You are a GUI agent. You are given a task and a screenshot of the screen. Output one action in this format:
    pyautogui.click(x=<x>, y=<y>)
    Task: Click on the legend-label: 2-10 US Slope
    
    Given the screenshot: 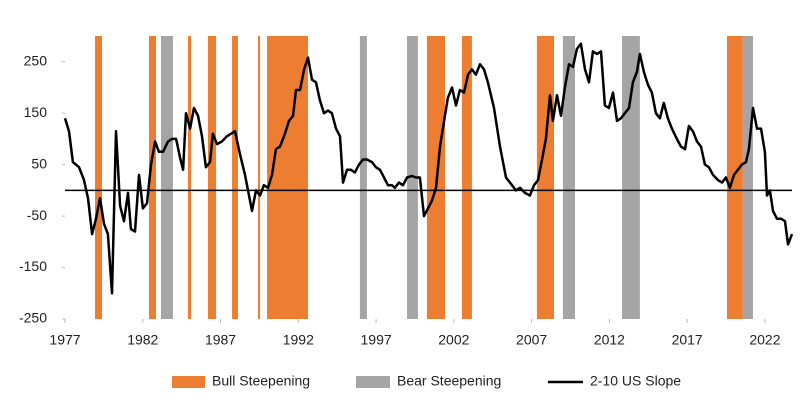 What is the action you would take?
    pyautogui.click(x=635, y=381)
    